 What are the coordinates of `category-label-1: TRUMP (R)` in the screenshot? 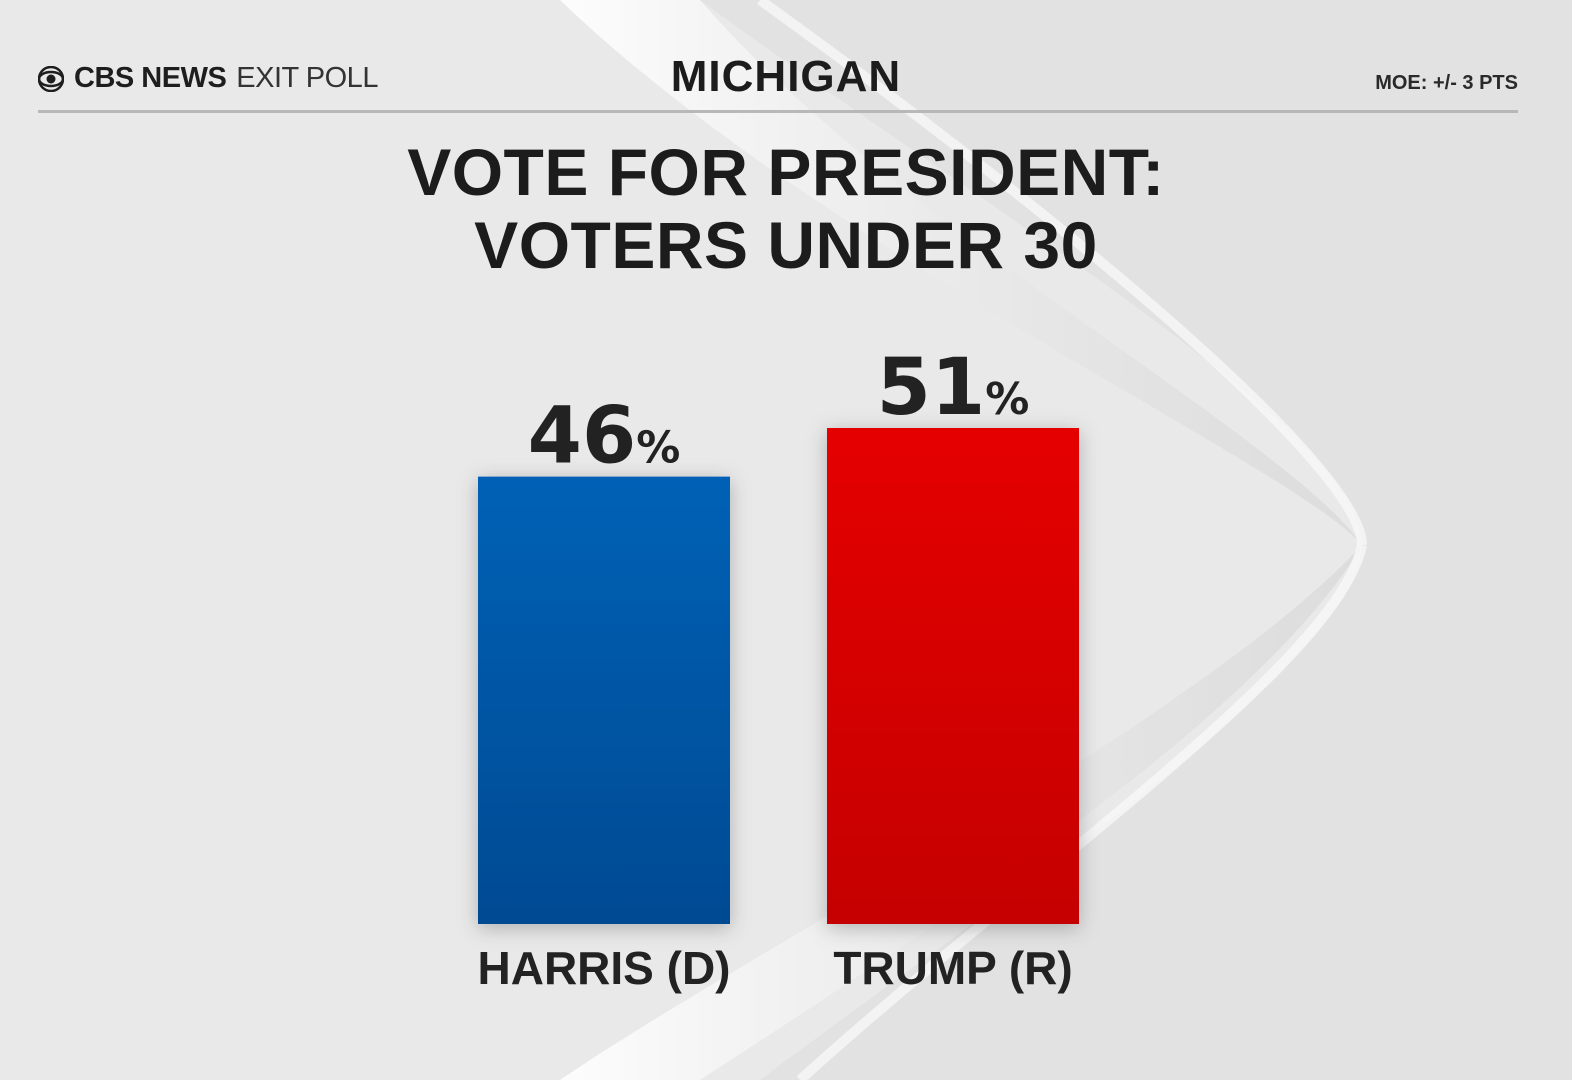 It's located at (952, 968).